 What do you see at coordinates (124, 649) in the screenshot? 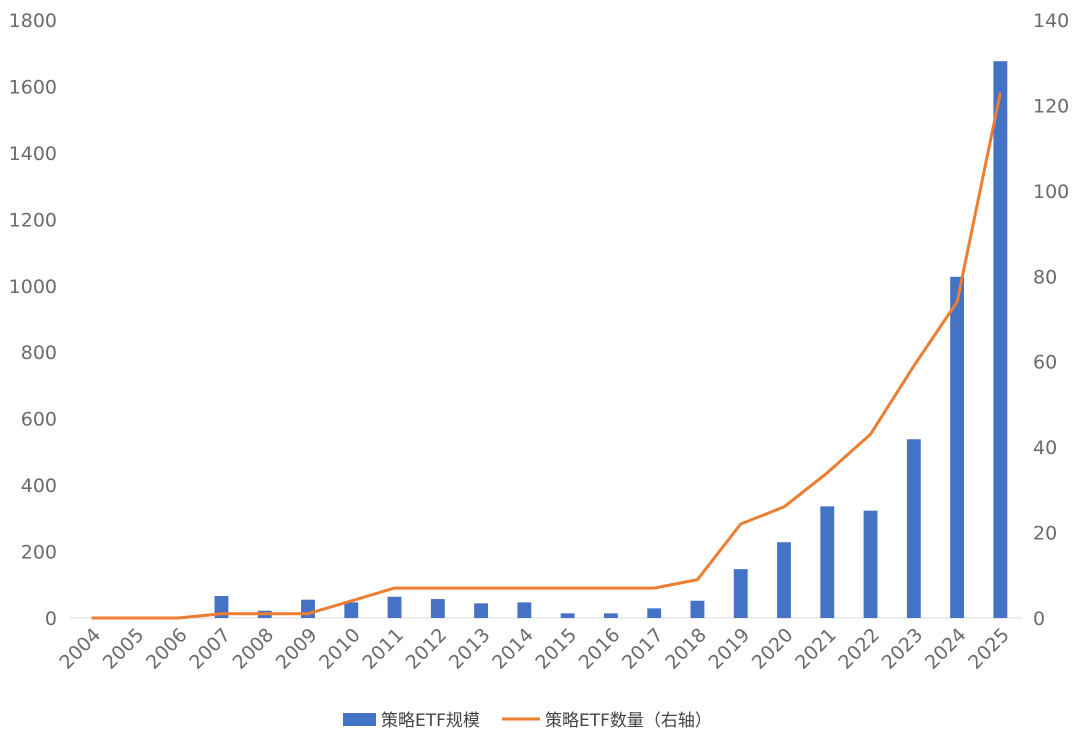
I see `x-tick-label: 2005` at bounding box center [124, 649].